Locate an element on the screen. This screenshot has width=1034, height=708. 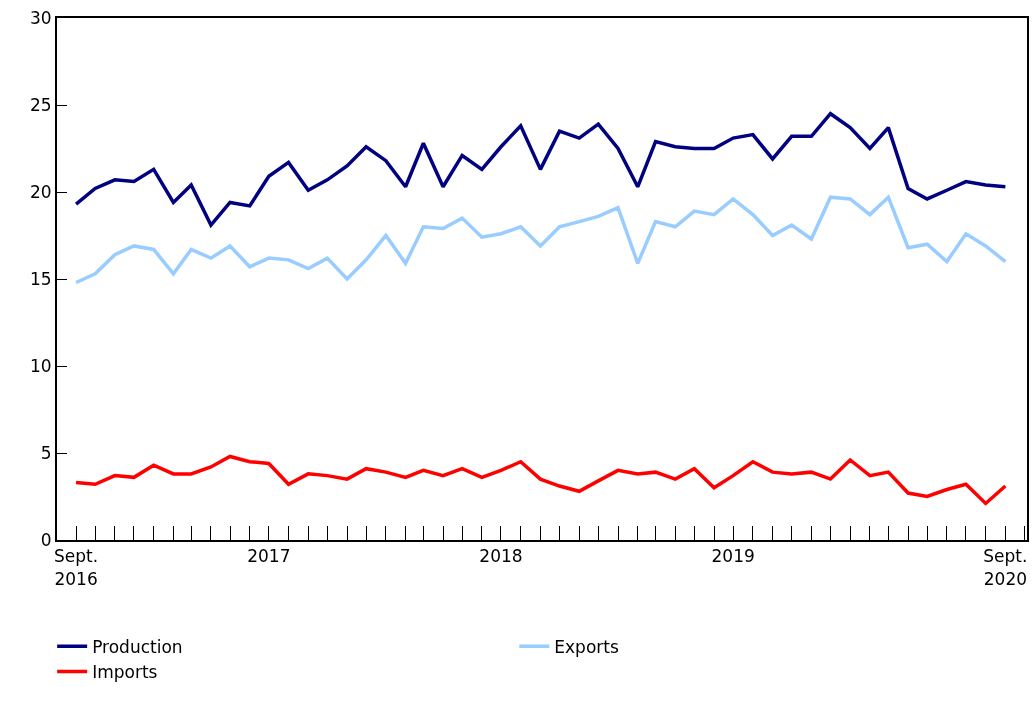
x-tick-label: Sept. 2016 is located at coordinates (76, 567).